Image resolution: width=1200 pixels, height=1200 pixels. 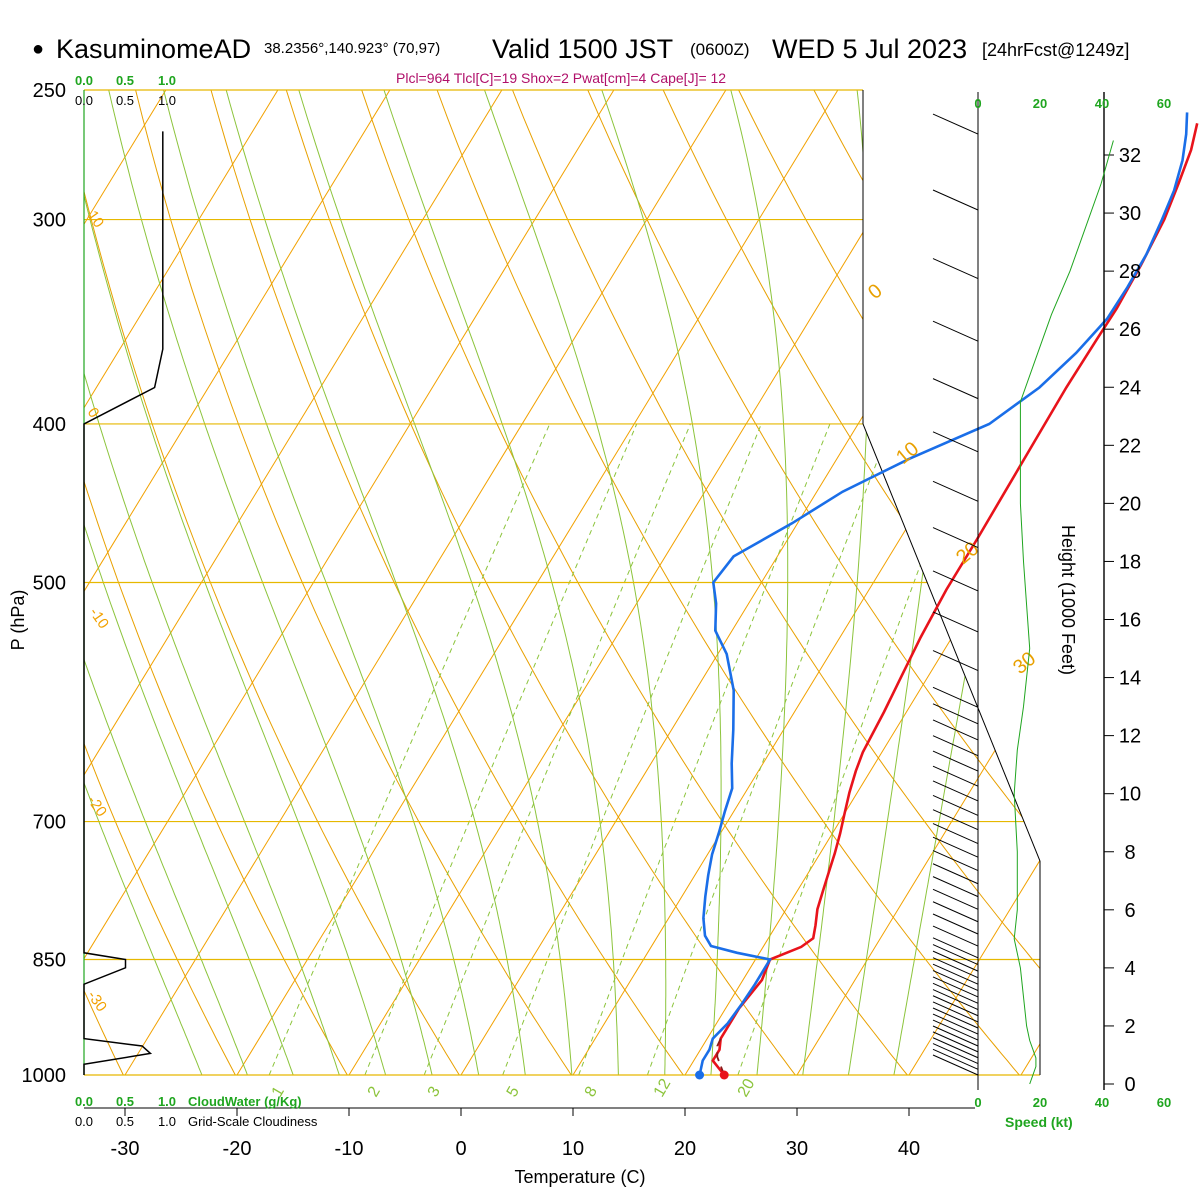 What do you see at coordinates (591, 1092) in the screenshot?
I see `mixing-ratio-label: 8` at bounding box center [591, 1092].